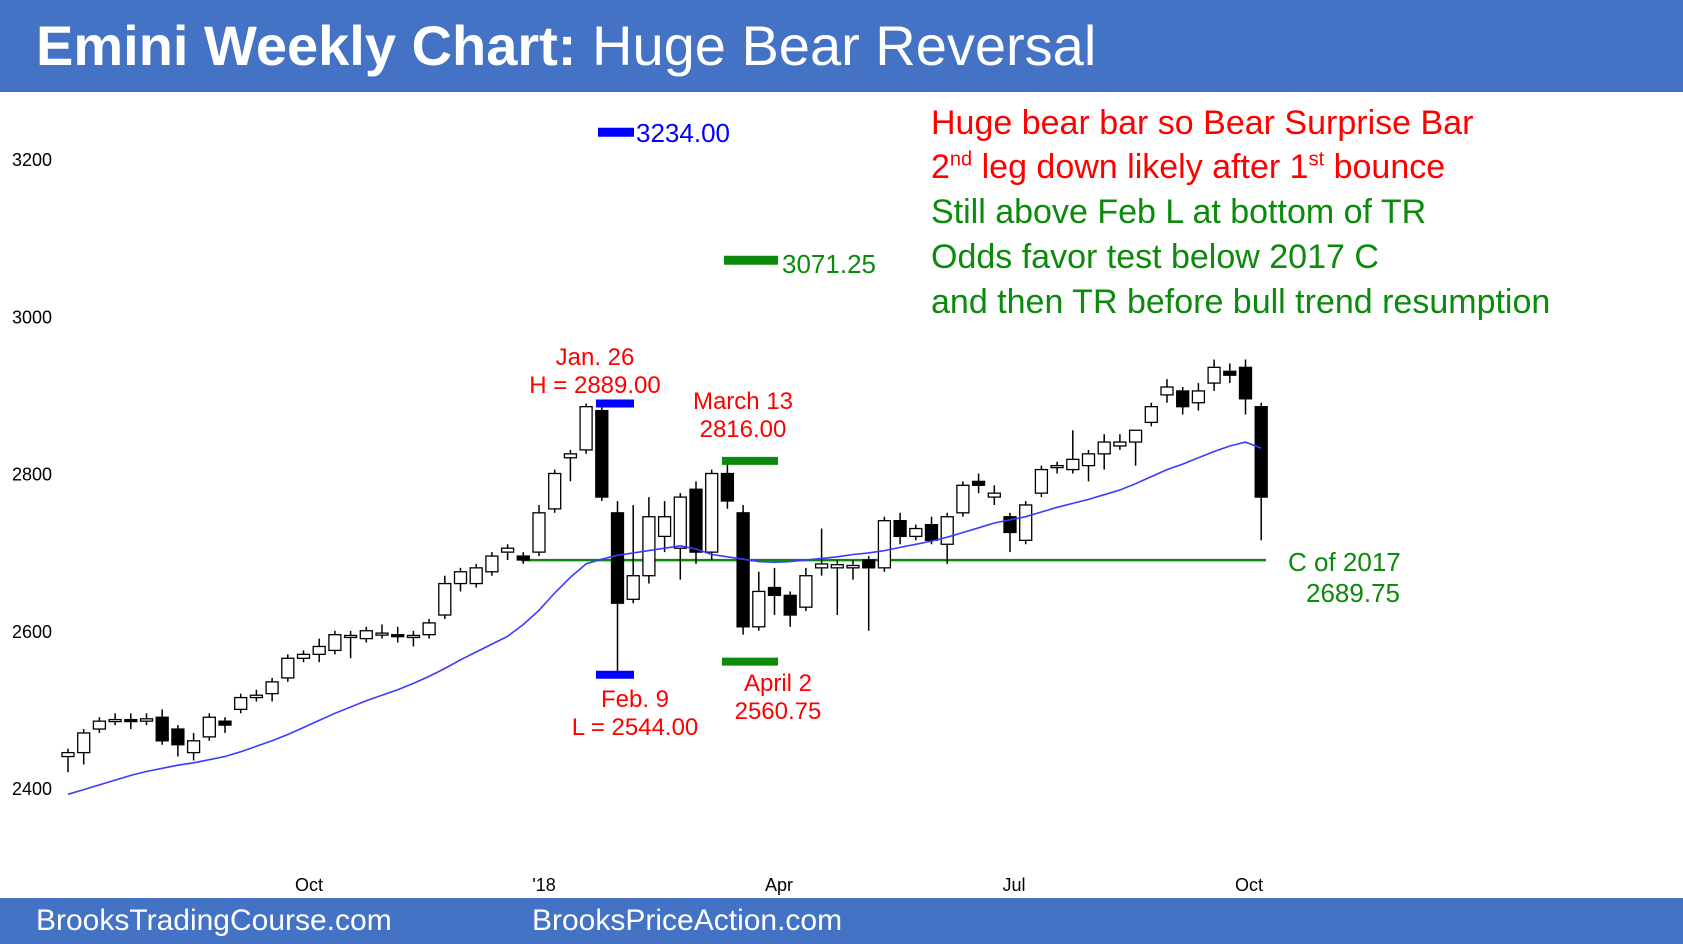  I want to click on note-3-text: Still above Feb L at bottom of TR, so click(1179, 212).